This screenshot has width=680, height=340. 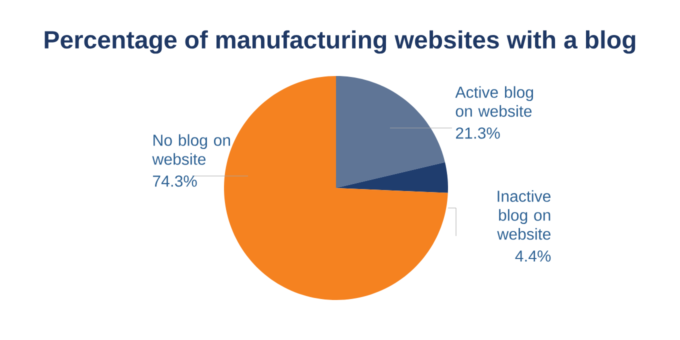 What do you see at coordinates (175, 181) in the screenshot?
I see `data-label: 74.3%` at bounding box center [175, 181].